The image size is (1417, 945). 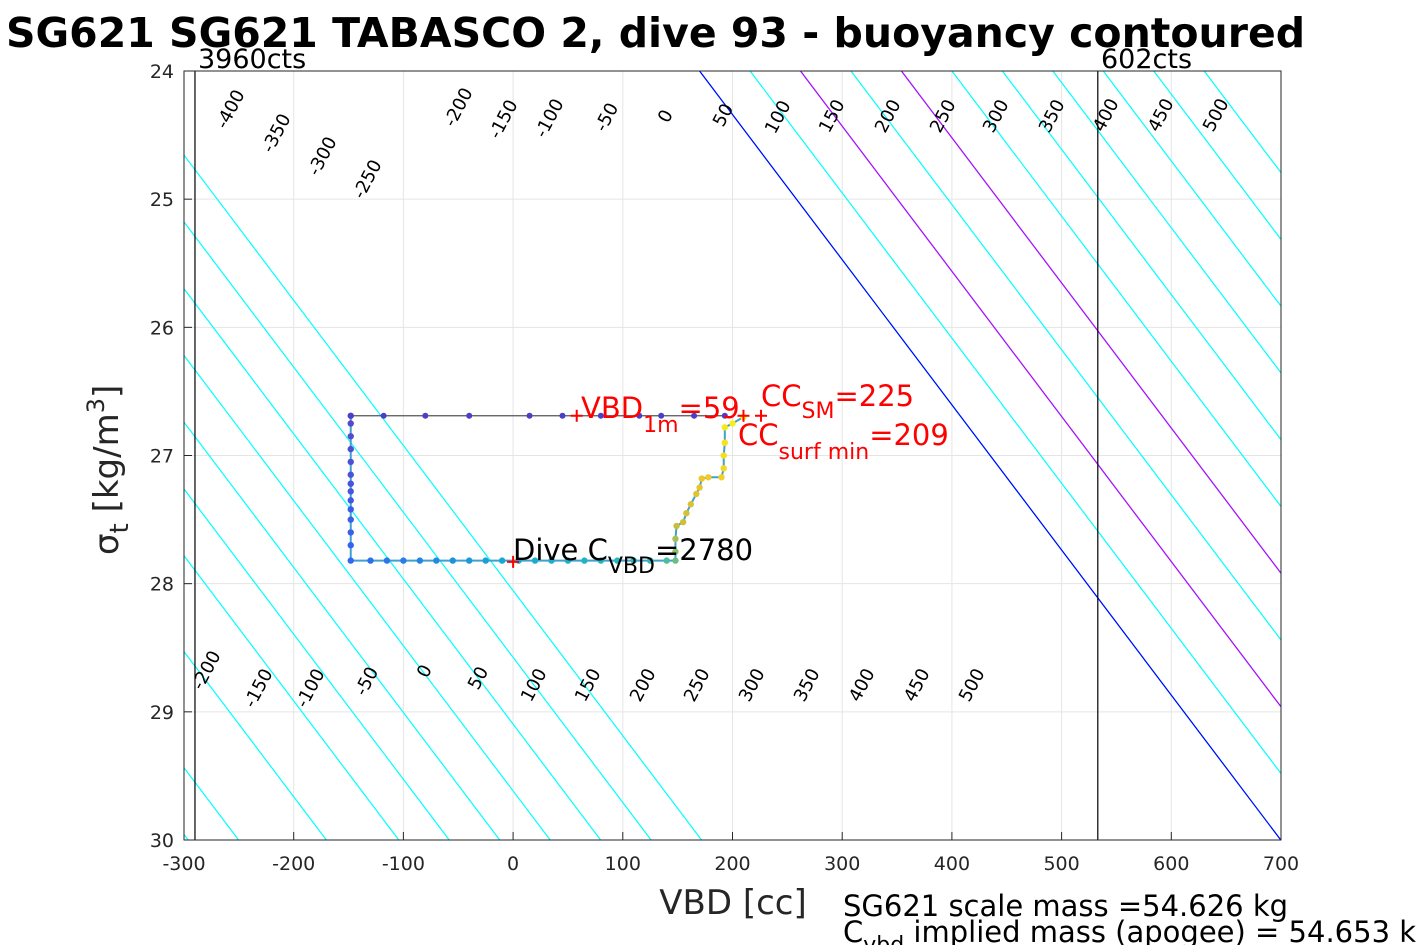 What do you see at coordinates (917, 685) in the screenshot?
I see `contour-label: 450` at bounding box center [917, 685].